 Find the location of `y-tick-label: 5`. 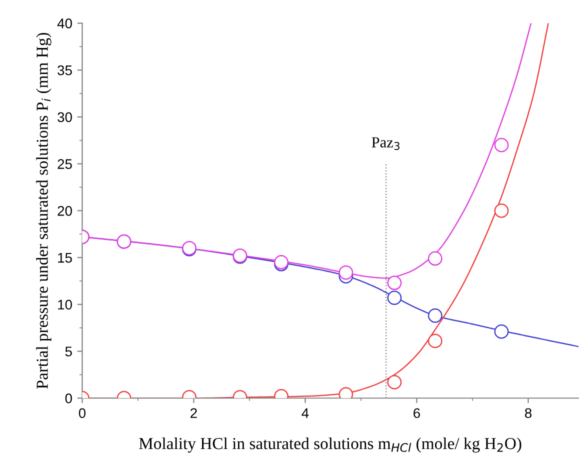

y-tick-label: 5 is located at coordinates (68, 351).